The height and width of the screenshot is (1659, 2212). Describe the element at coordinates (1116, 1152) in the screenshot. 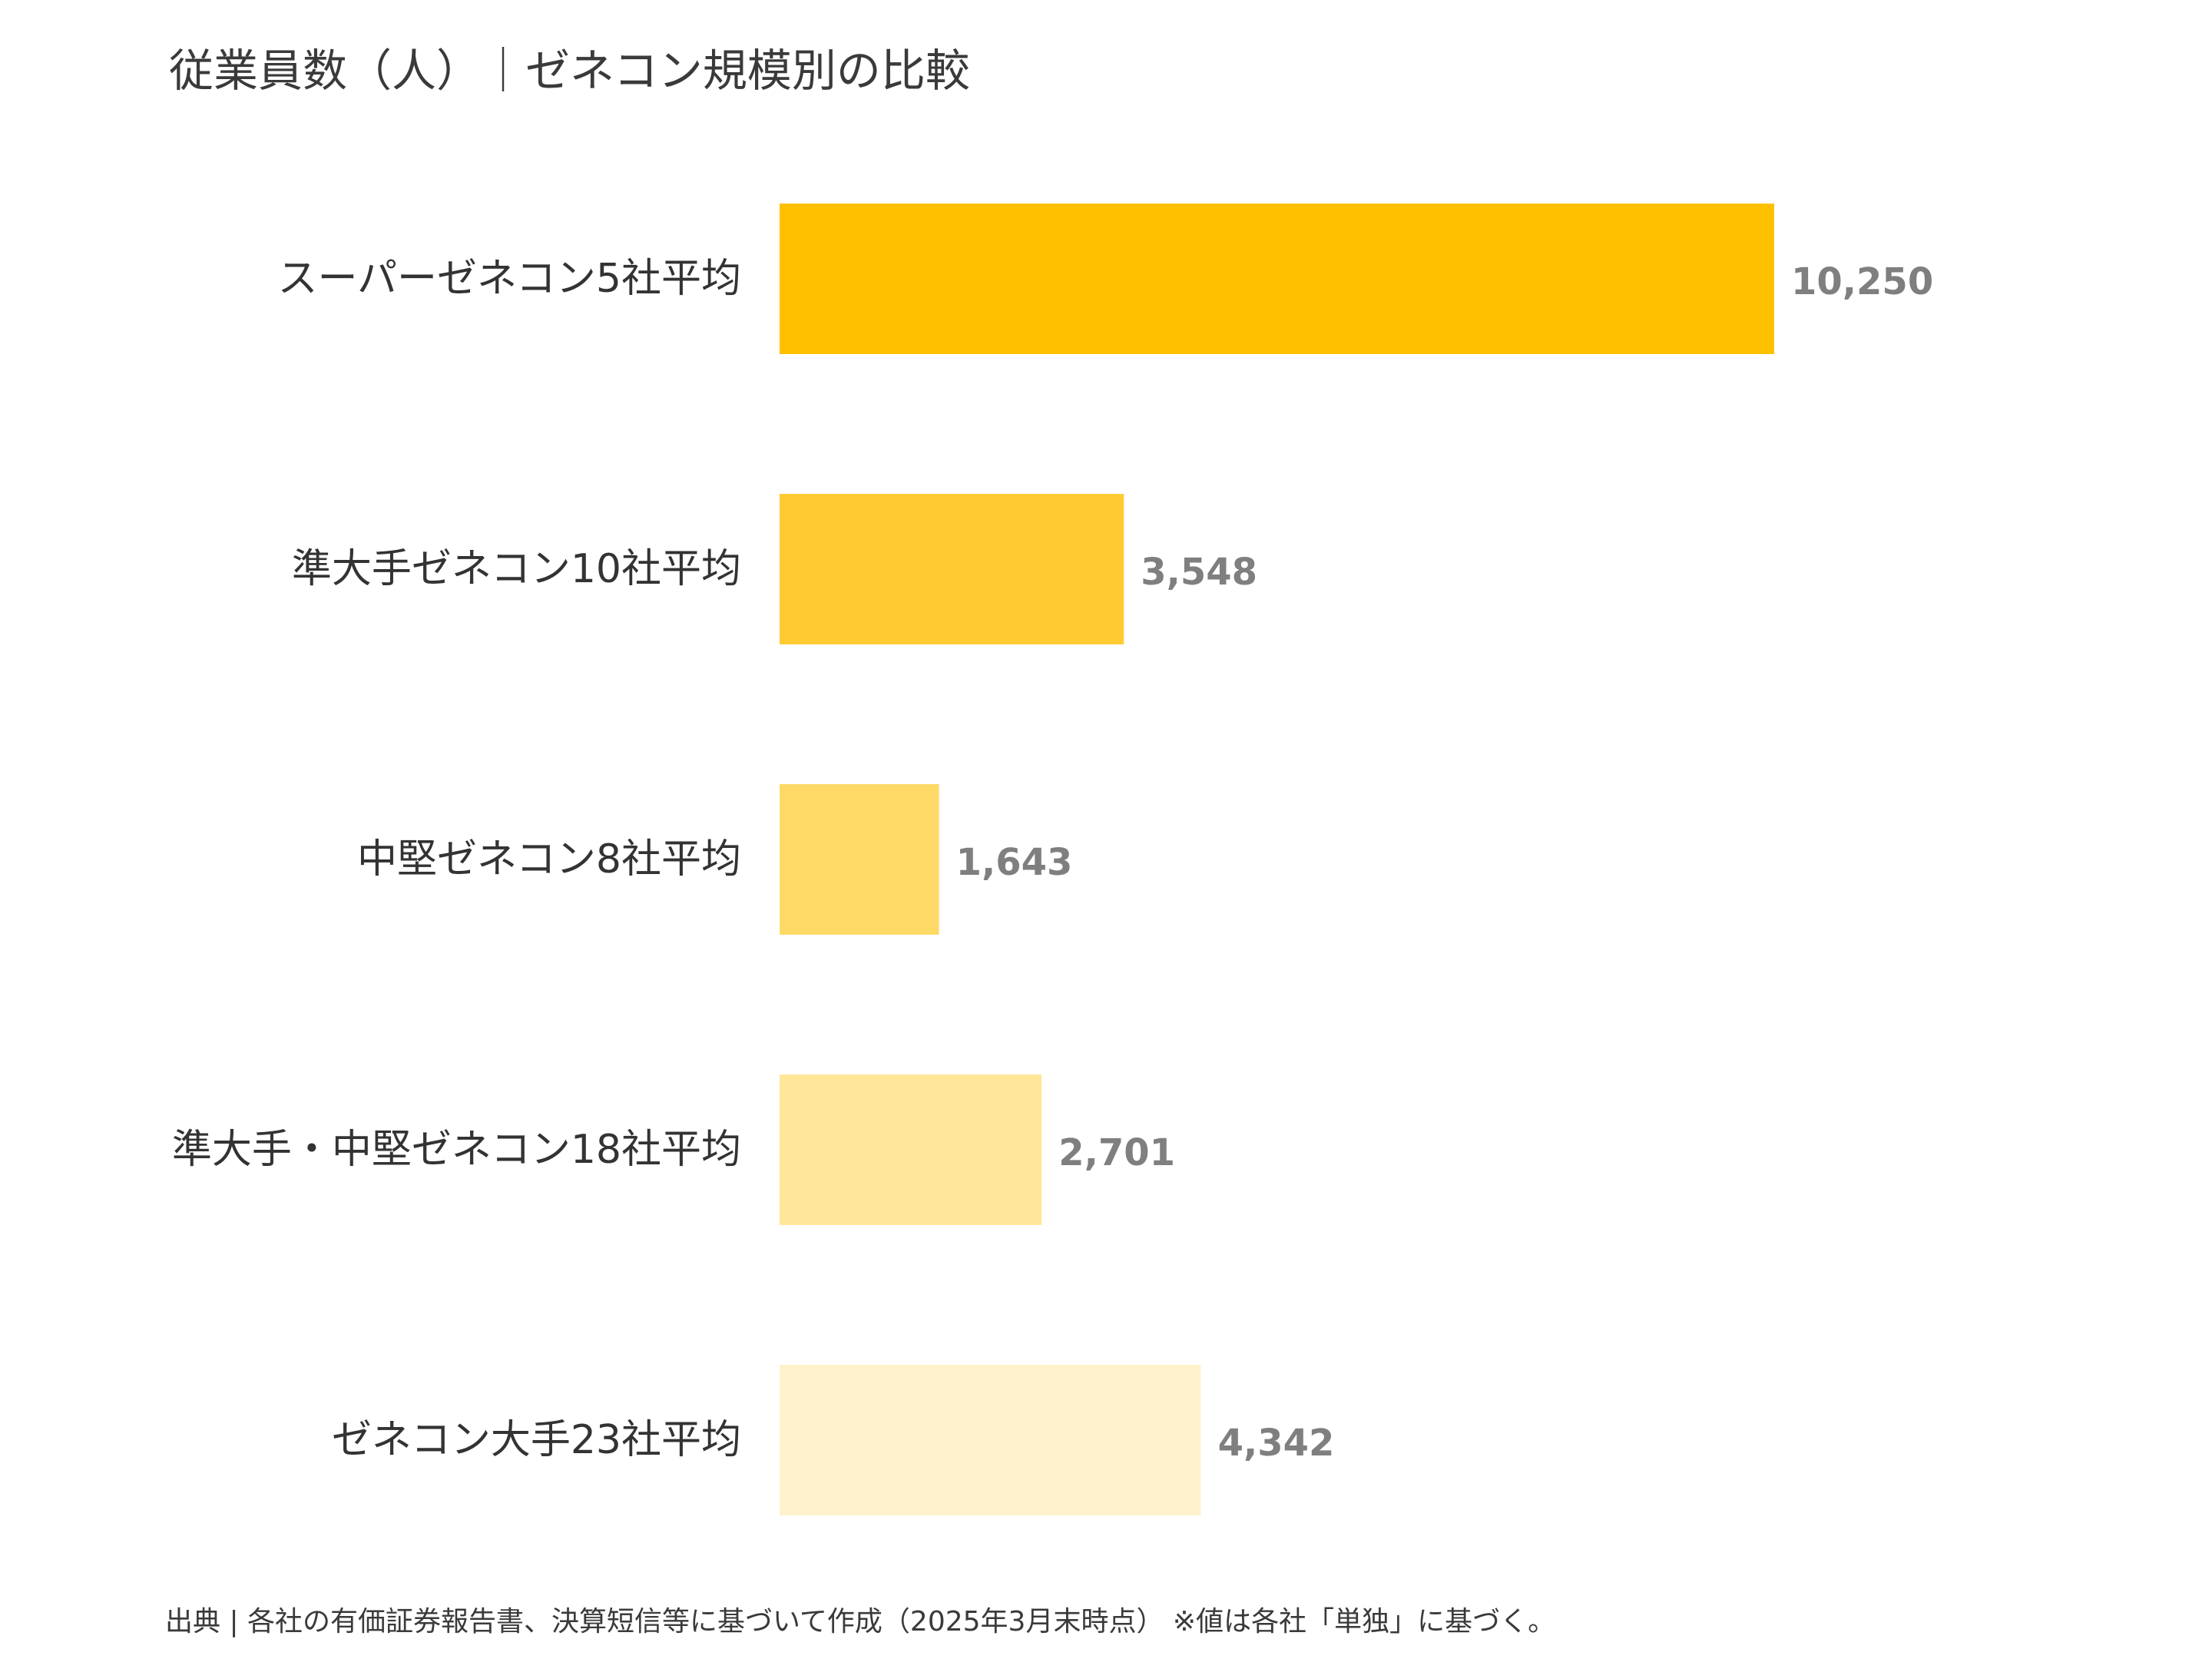

I see `value-label-3: 2,701` at that location.